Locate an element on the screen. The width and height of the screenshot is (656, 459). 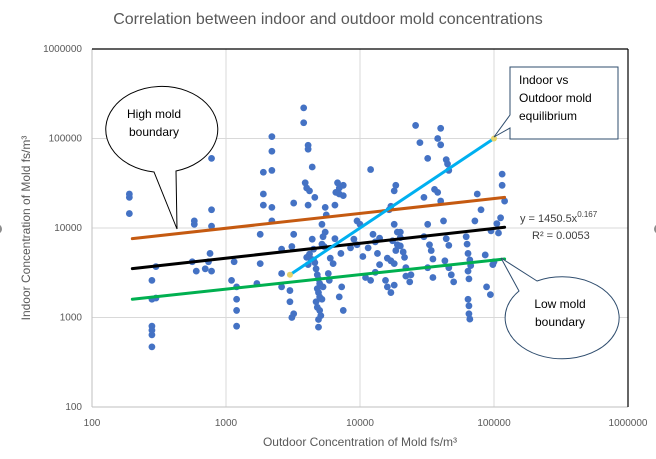
x-tick-label: 100 is located at coordinates (92, 423).